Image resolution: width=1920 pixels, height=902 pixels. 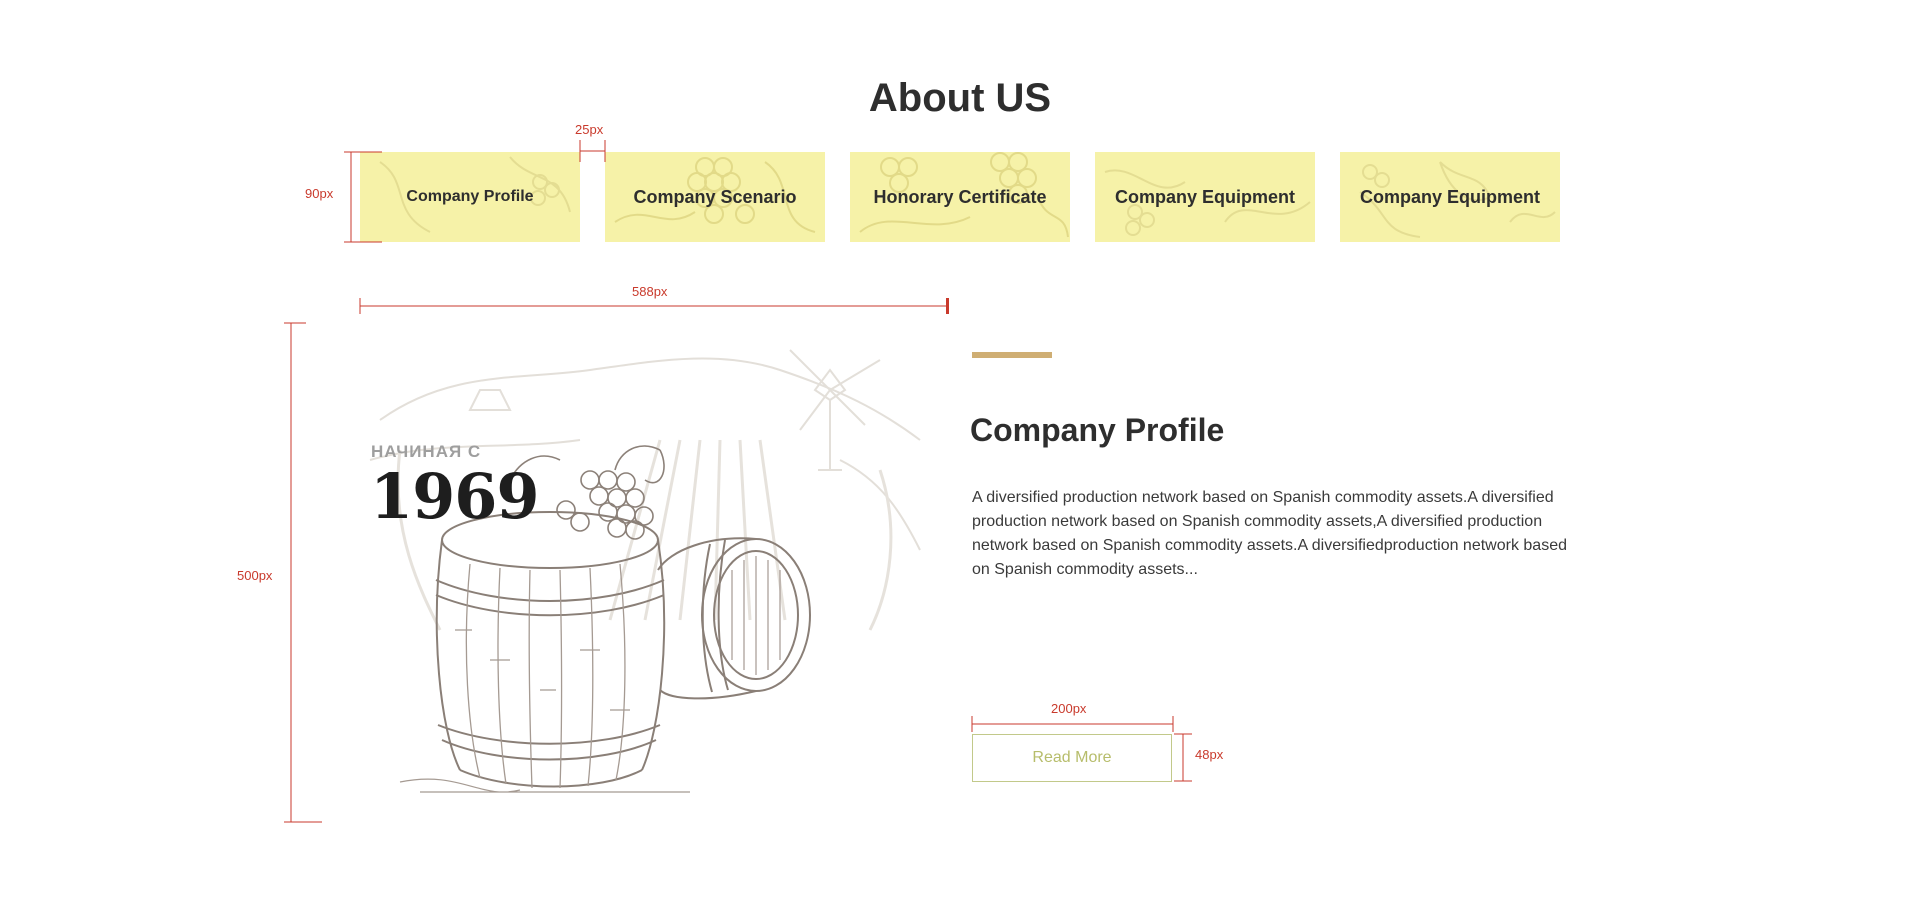 What do you see at coordinates (645, 571) in the screenshot?
I see `wine-barrel-illustration-icon` at bounding box center [645, 571].